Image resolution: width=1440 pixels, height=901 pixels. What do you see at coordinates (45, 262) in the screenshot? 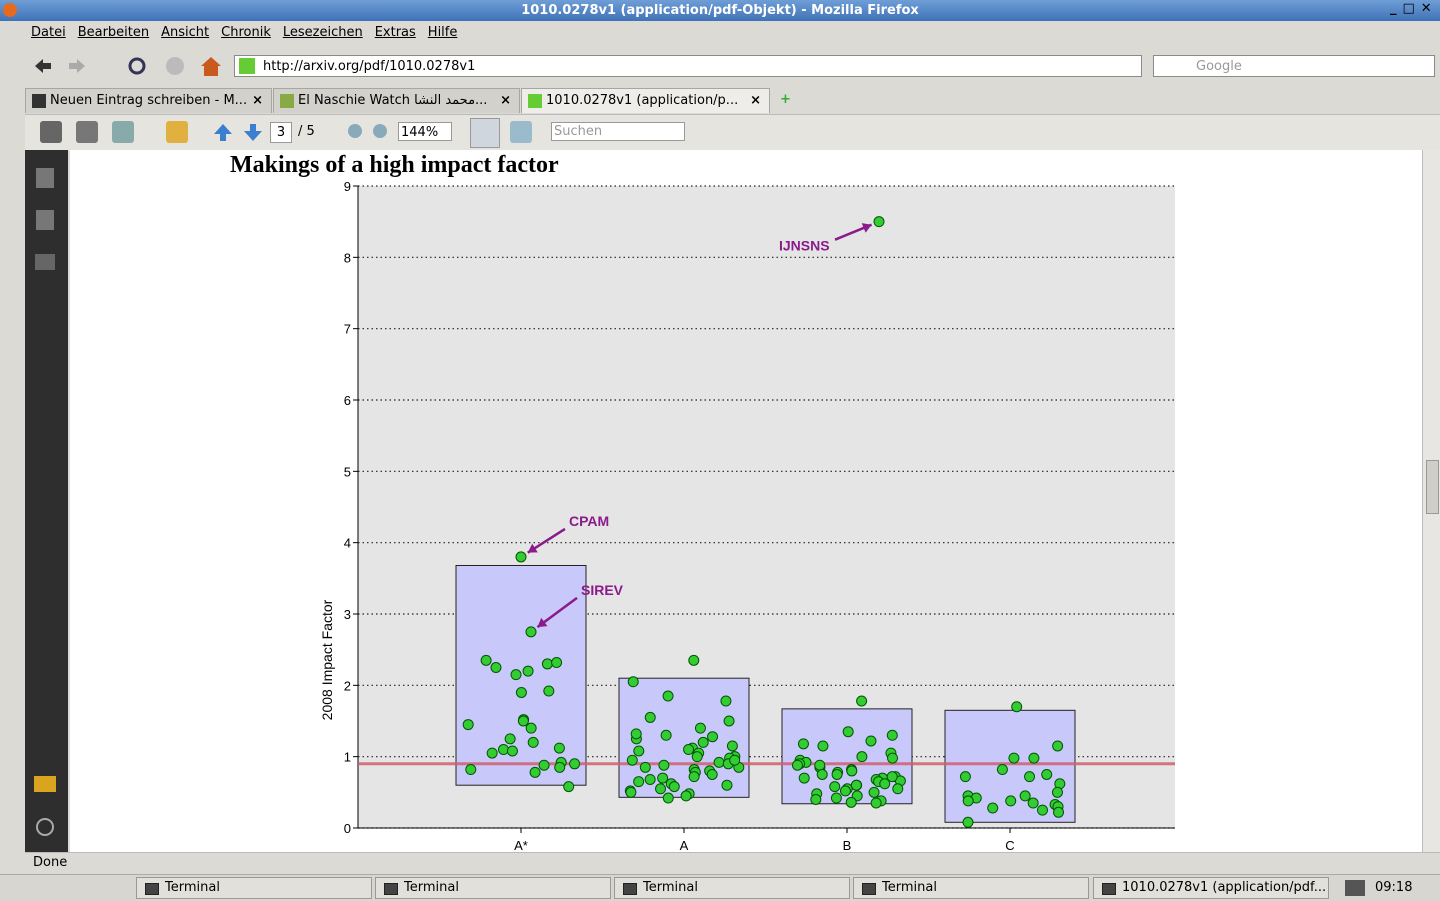
I see `search-icon` at bounding box center [45, 262].